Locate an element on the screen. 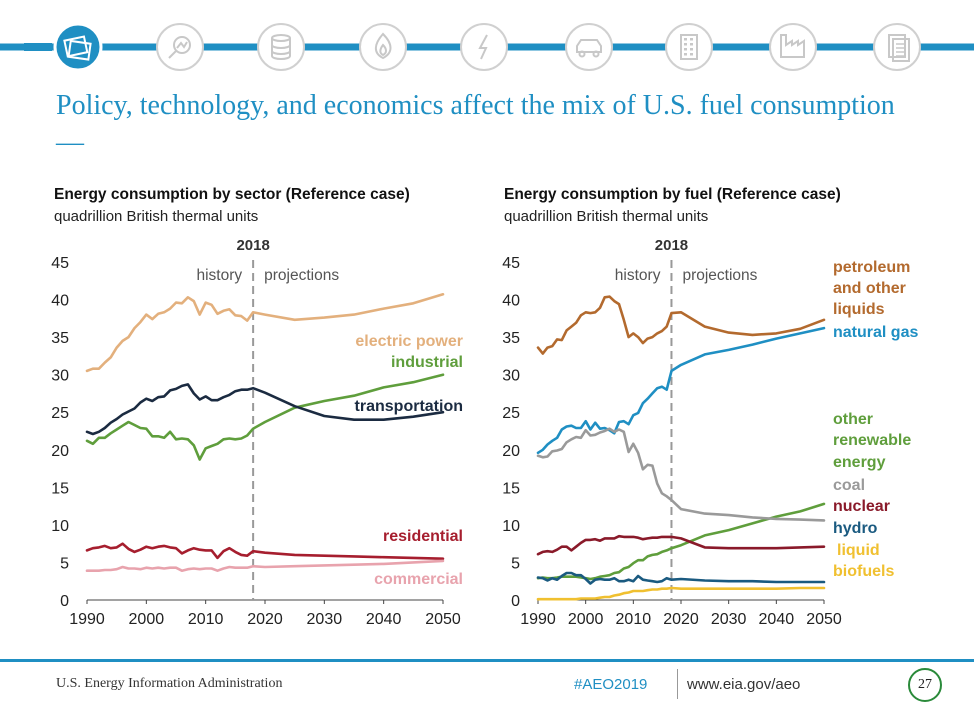 The image size is (974, 720). factory-icon is located at coordinates (793, 47).